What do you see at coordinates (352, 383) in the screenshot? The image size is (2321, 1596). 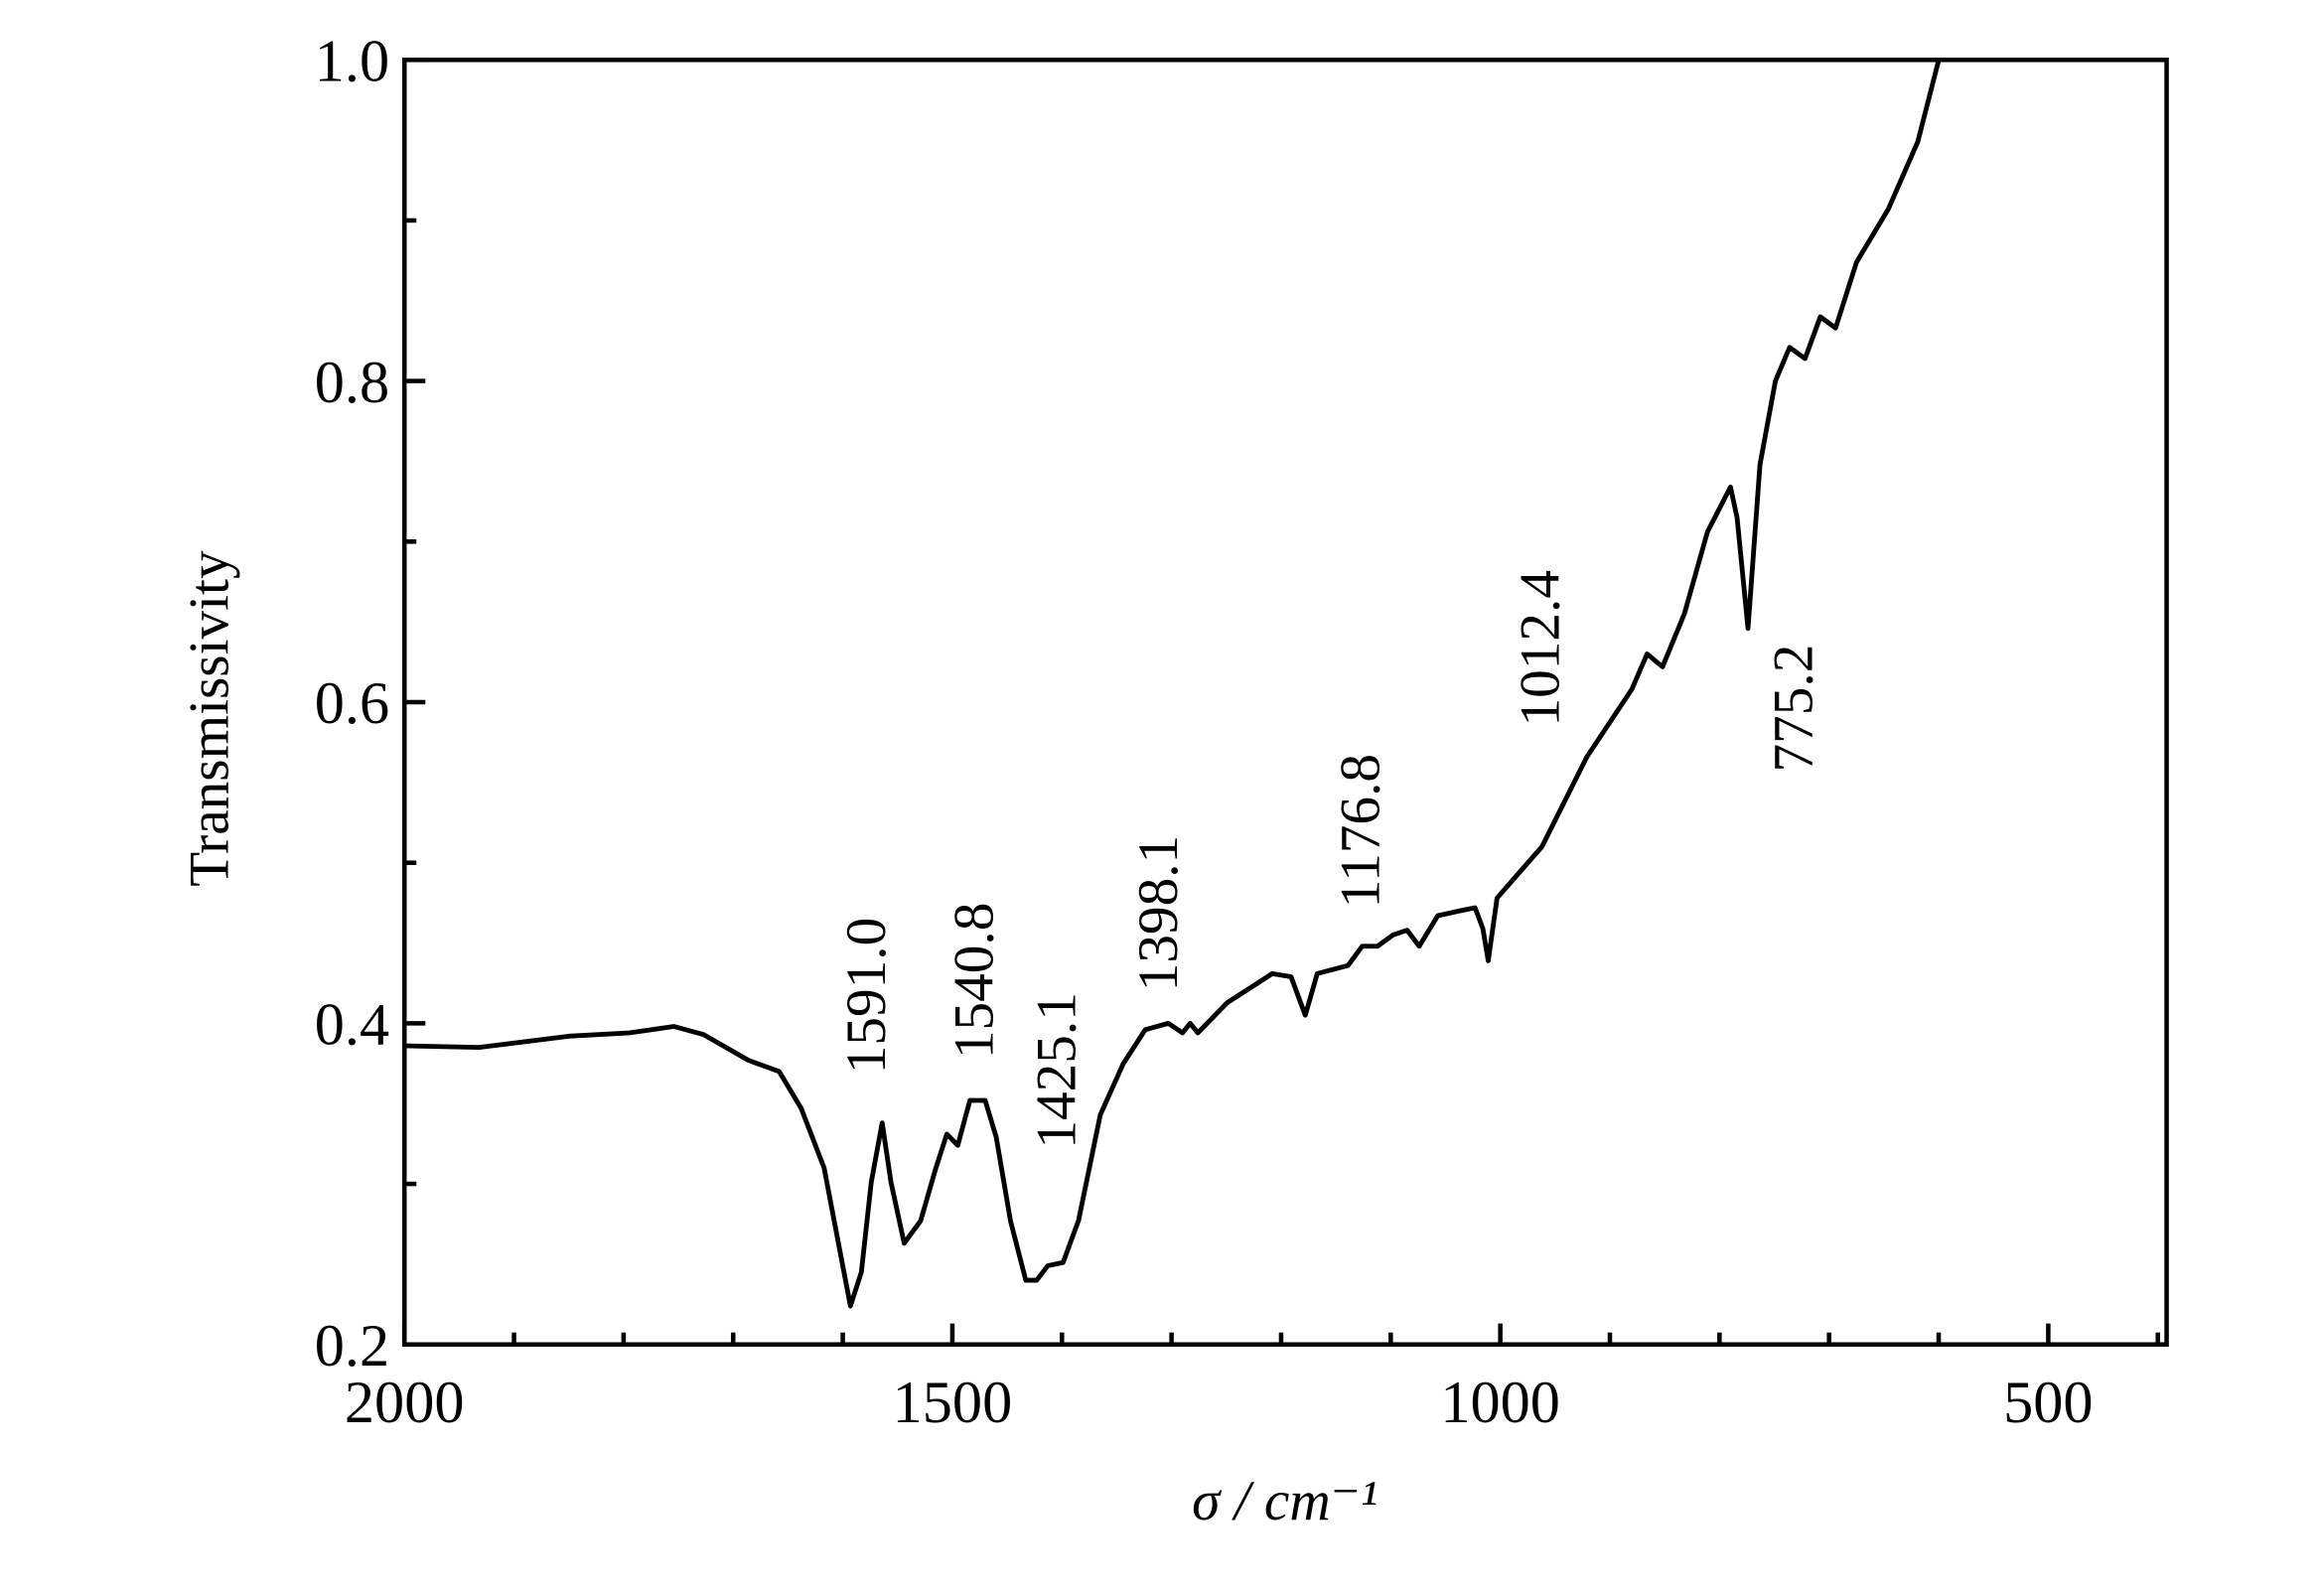 I see `y-tick-label: 0.8` at bounding box center [352, 383].